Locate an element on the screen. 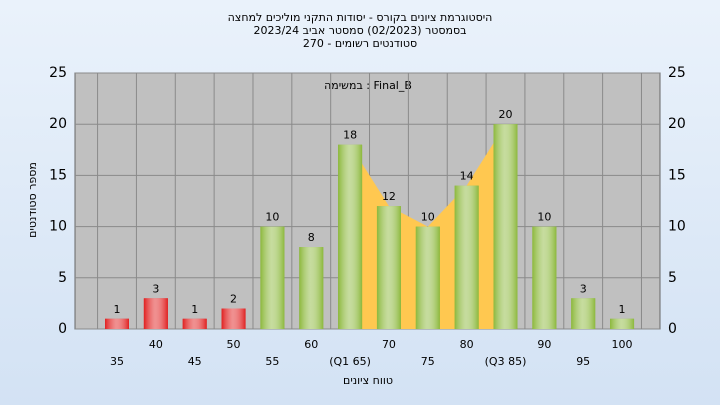  y-tick-label: 15 is located at coordinates (58, 175).